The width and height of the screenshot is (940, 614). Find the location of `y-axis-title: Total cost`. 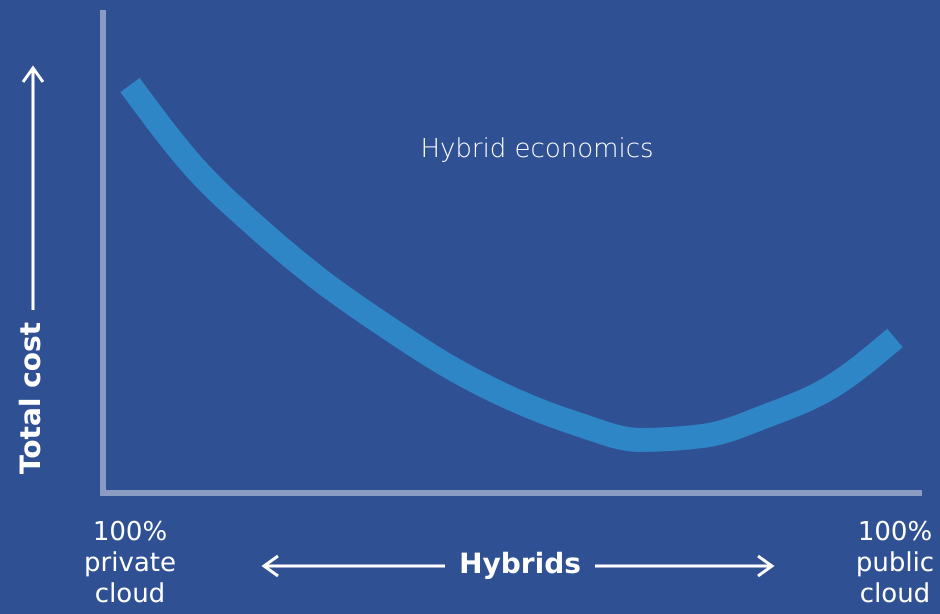

y-axis-title: Total cost is located at coordinates (30, 398).